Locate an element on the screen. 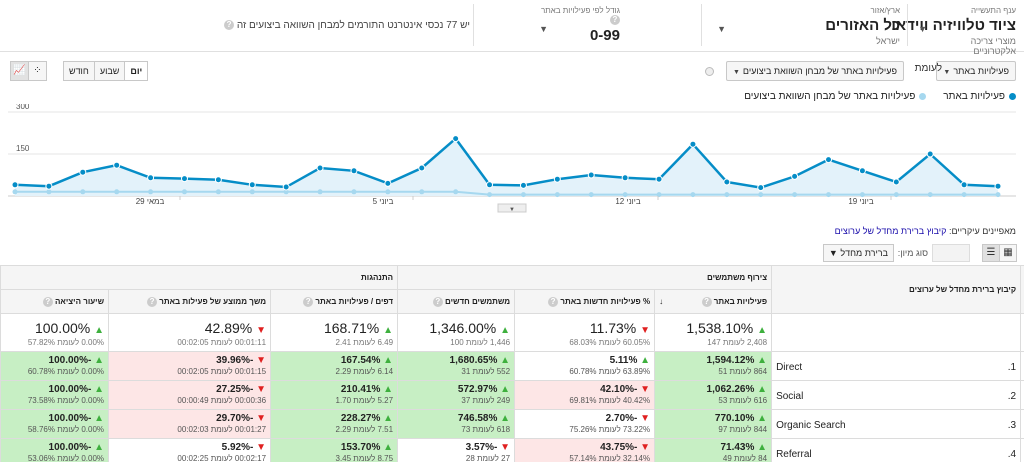 This screenshot has width=1024, height=462. size-chevron-icon: ▼ is located at coordinates (543, 29).